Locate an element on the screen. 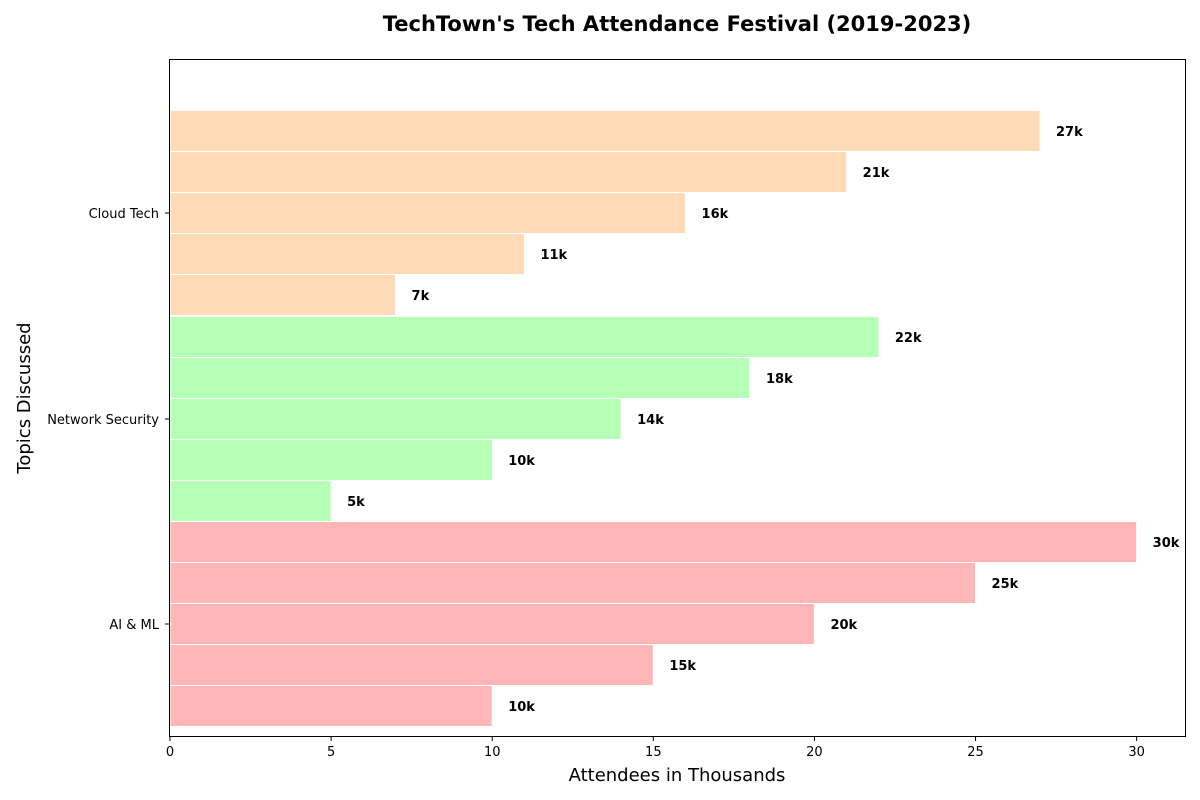 Image resolution: width=1200 pixels, height=800 pixels. data-label-1-4: 22k is located at coordinates (908, 338).